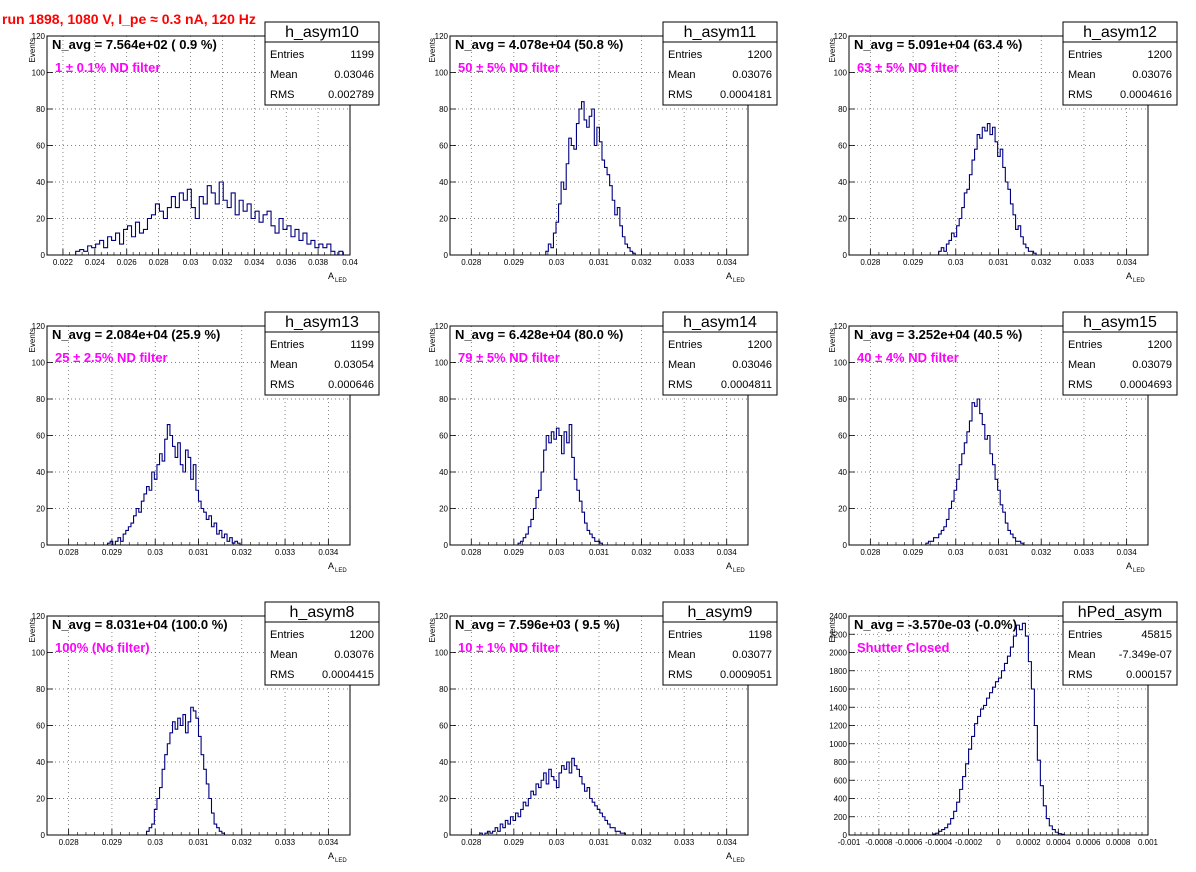  Describe the element at coordinates (841, 762) in the screenshot. I see `y-tick-label: 800` at that location.